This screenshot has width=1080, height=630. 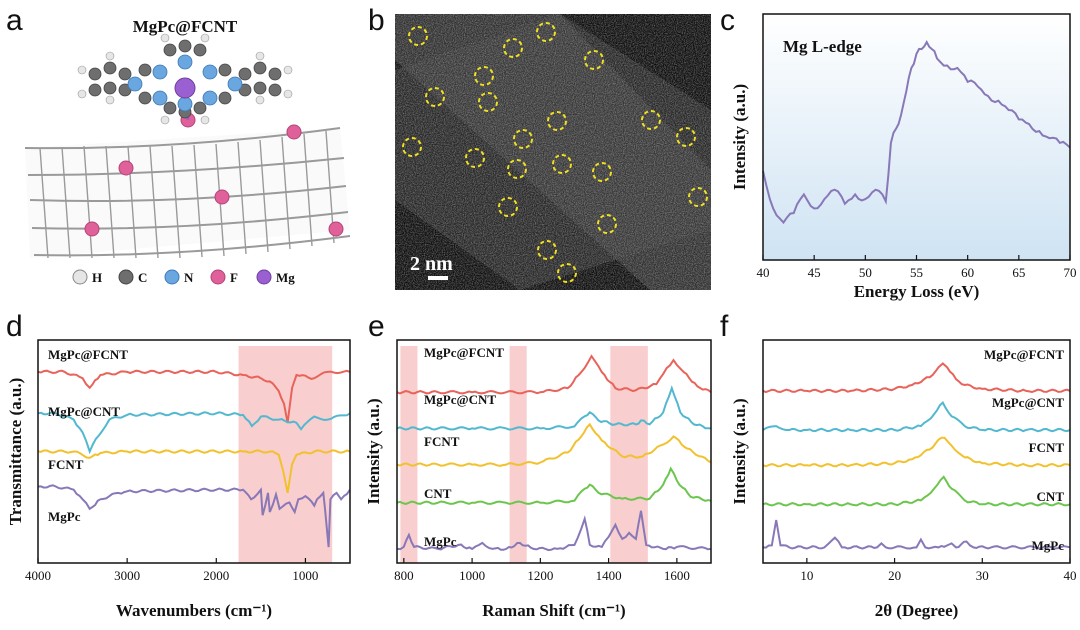 I want to click on legend-label-n: N, so click(x=189, y=277).